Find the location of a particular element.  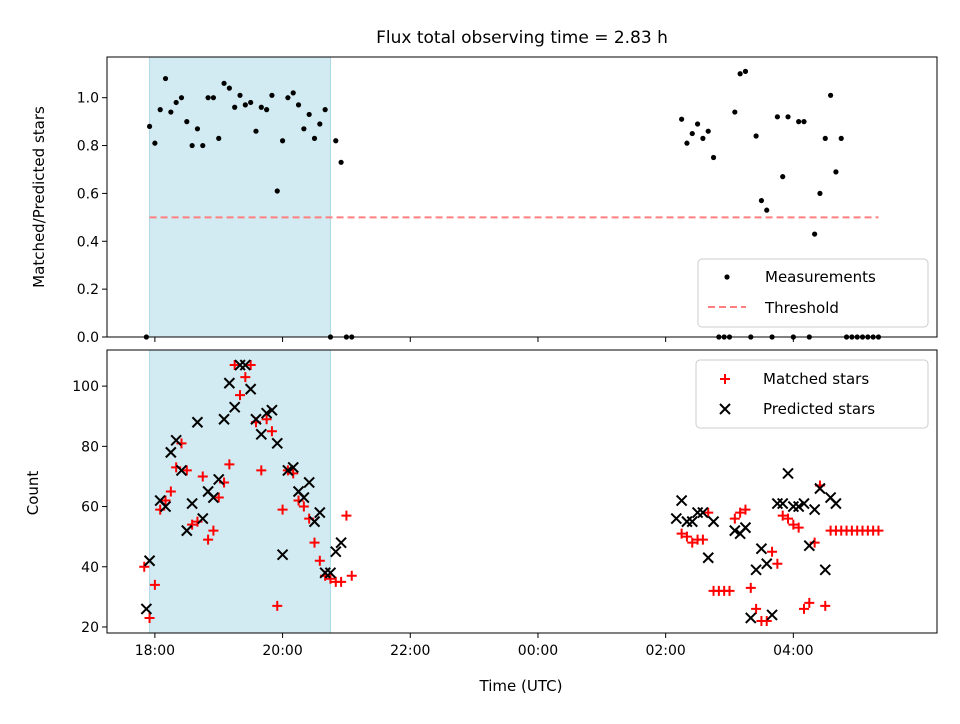

legend-measurements-marker is located at coordinates (727, 277).